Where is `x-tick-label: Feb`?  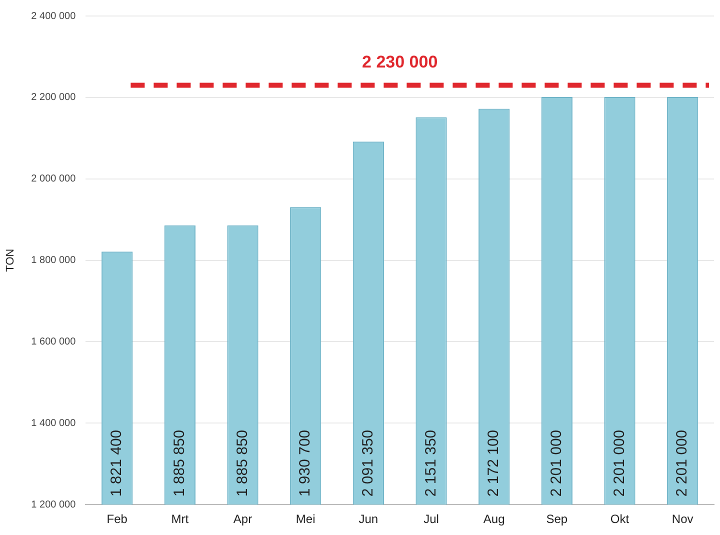 x-tick-label: Feb is located at coordinates (117, 519).